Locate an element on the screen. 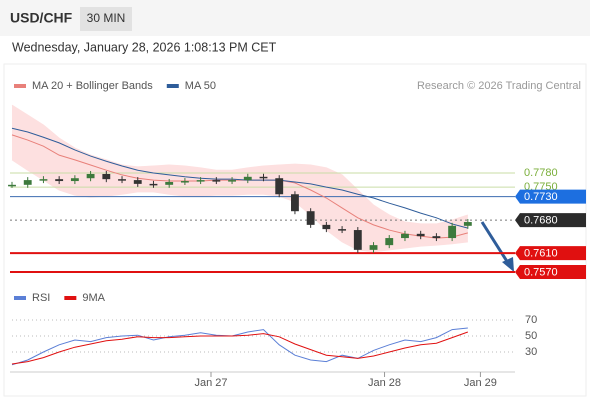 This screenshot has height=400, width=590. legend-label: 9MA is located at coordinates (93, 298).